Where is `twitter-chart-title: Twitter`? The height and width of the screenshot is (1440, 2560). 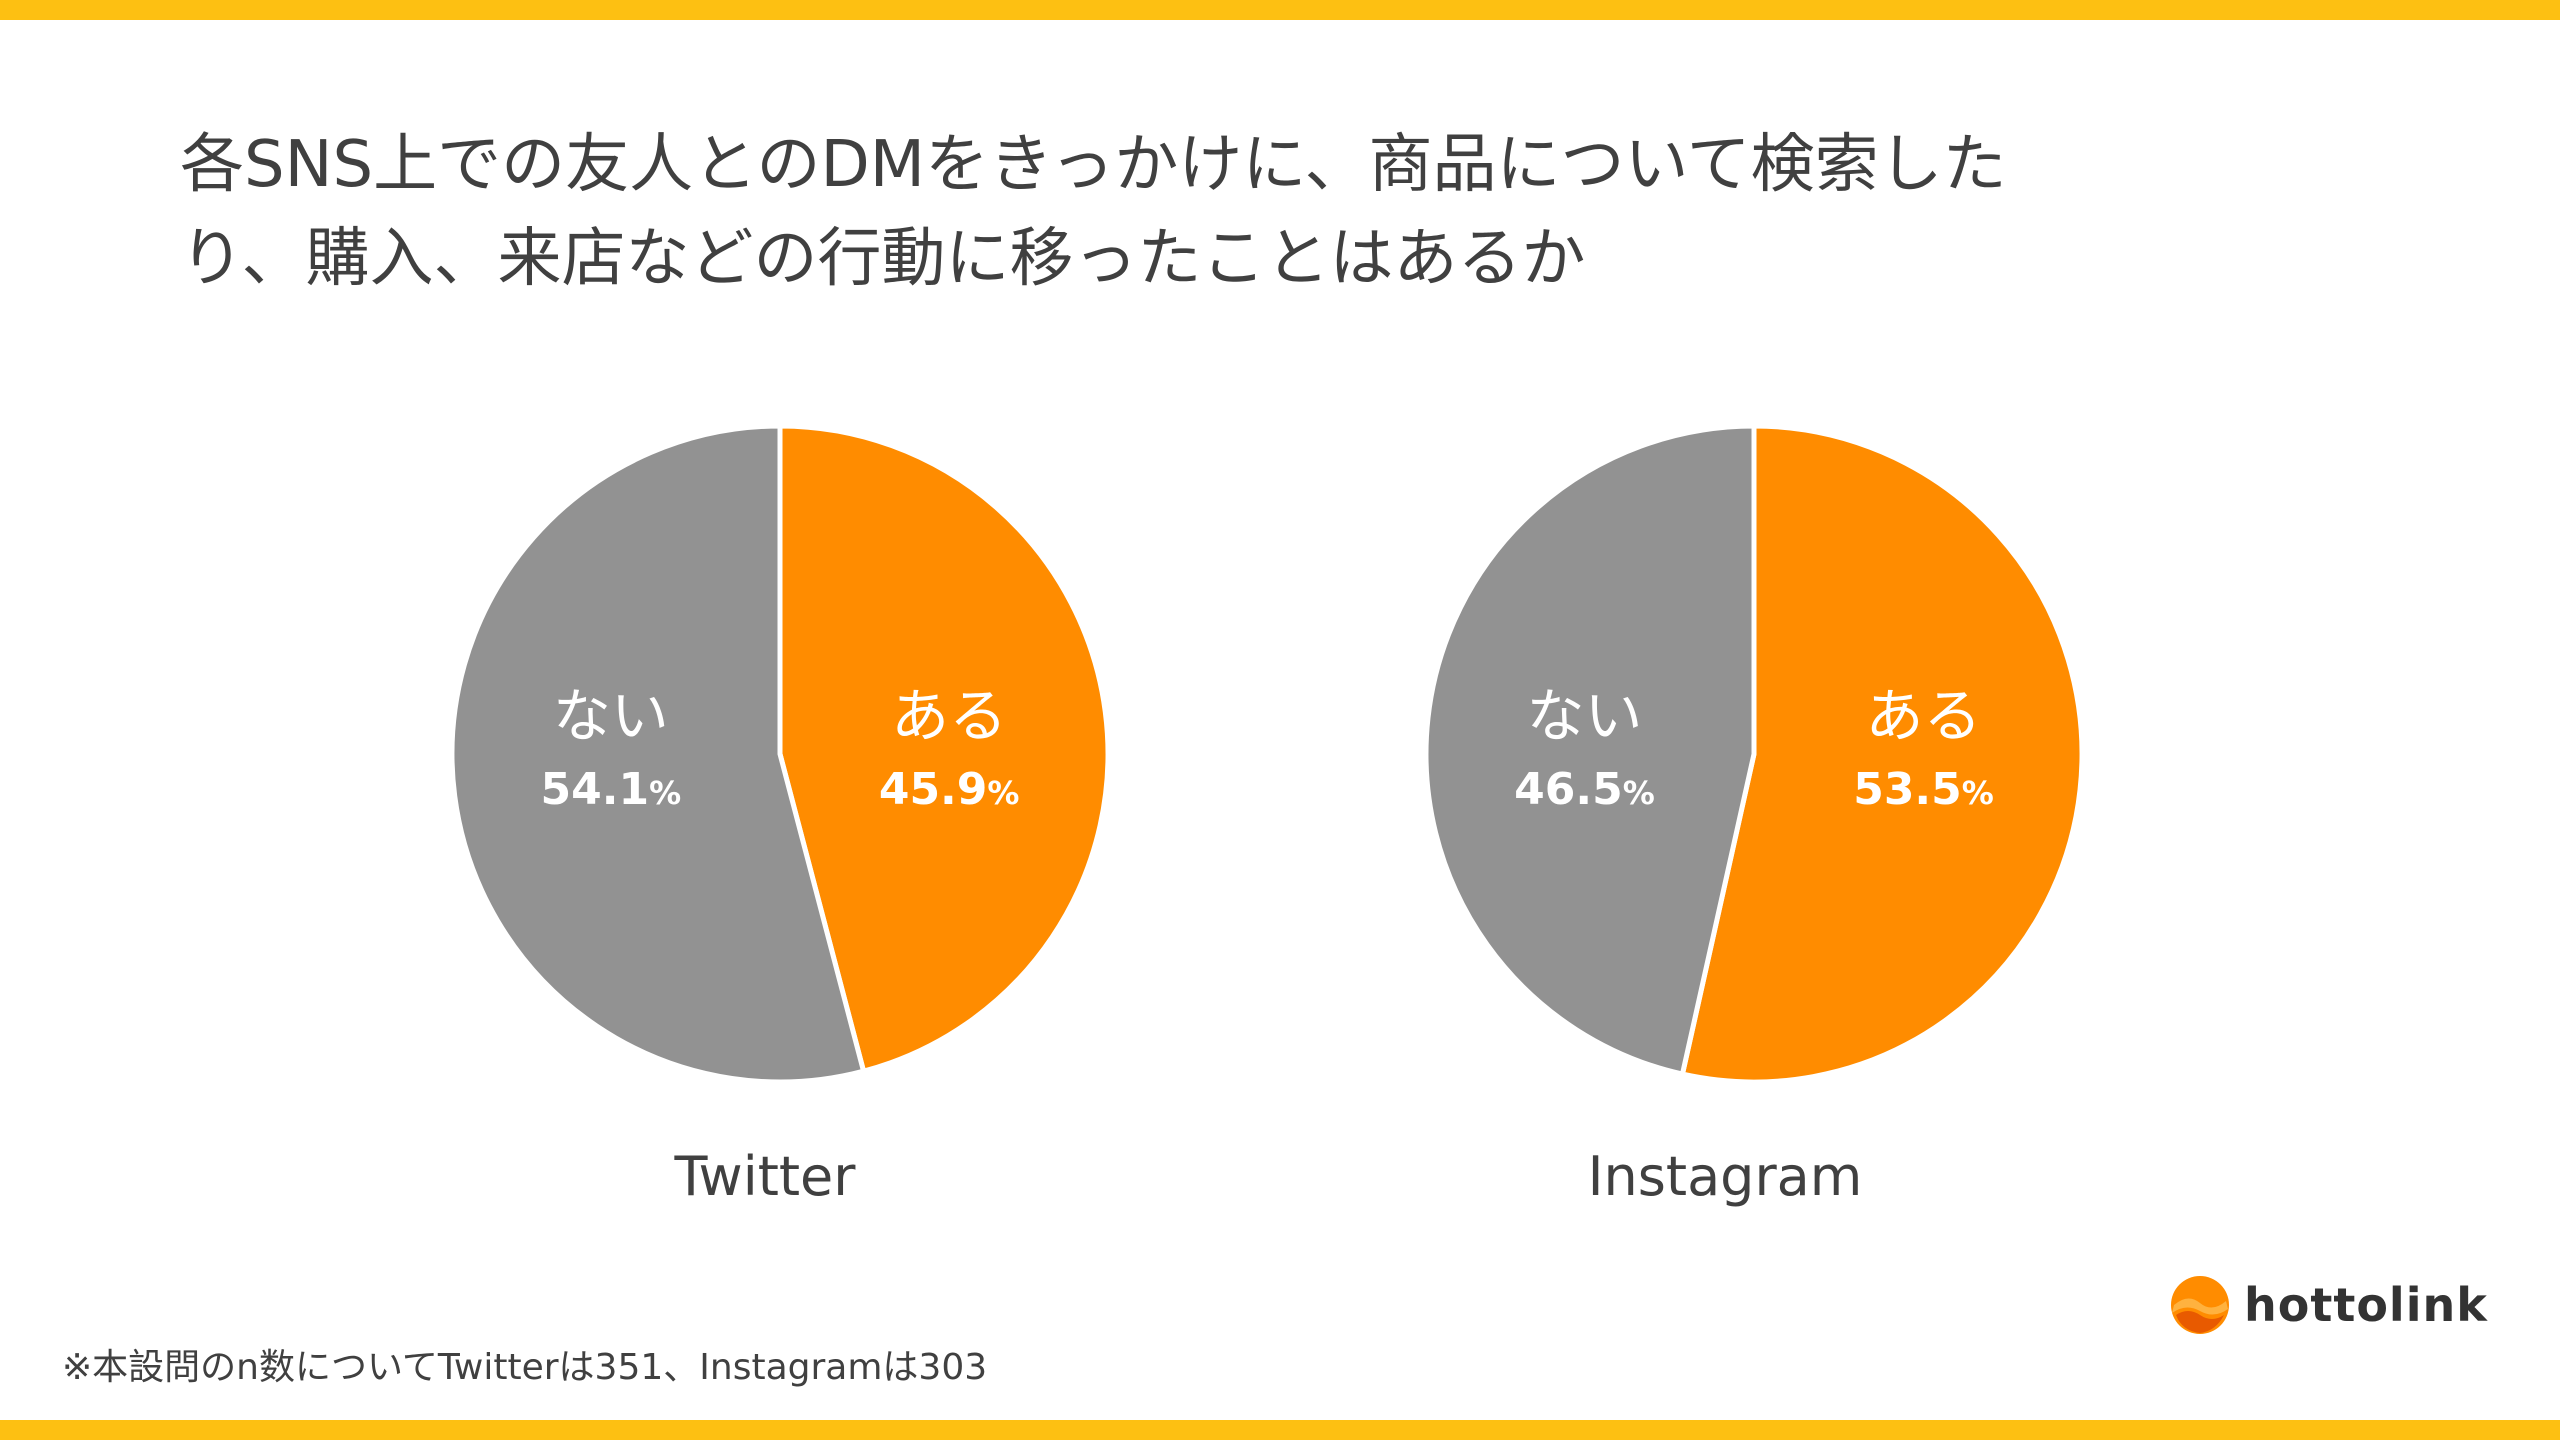
twitter-chart-title: Twitter is located at coordinates (765, 1176).